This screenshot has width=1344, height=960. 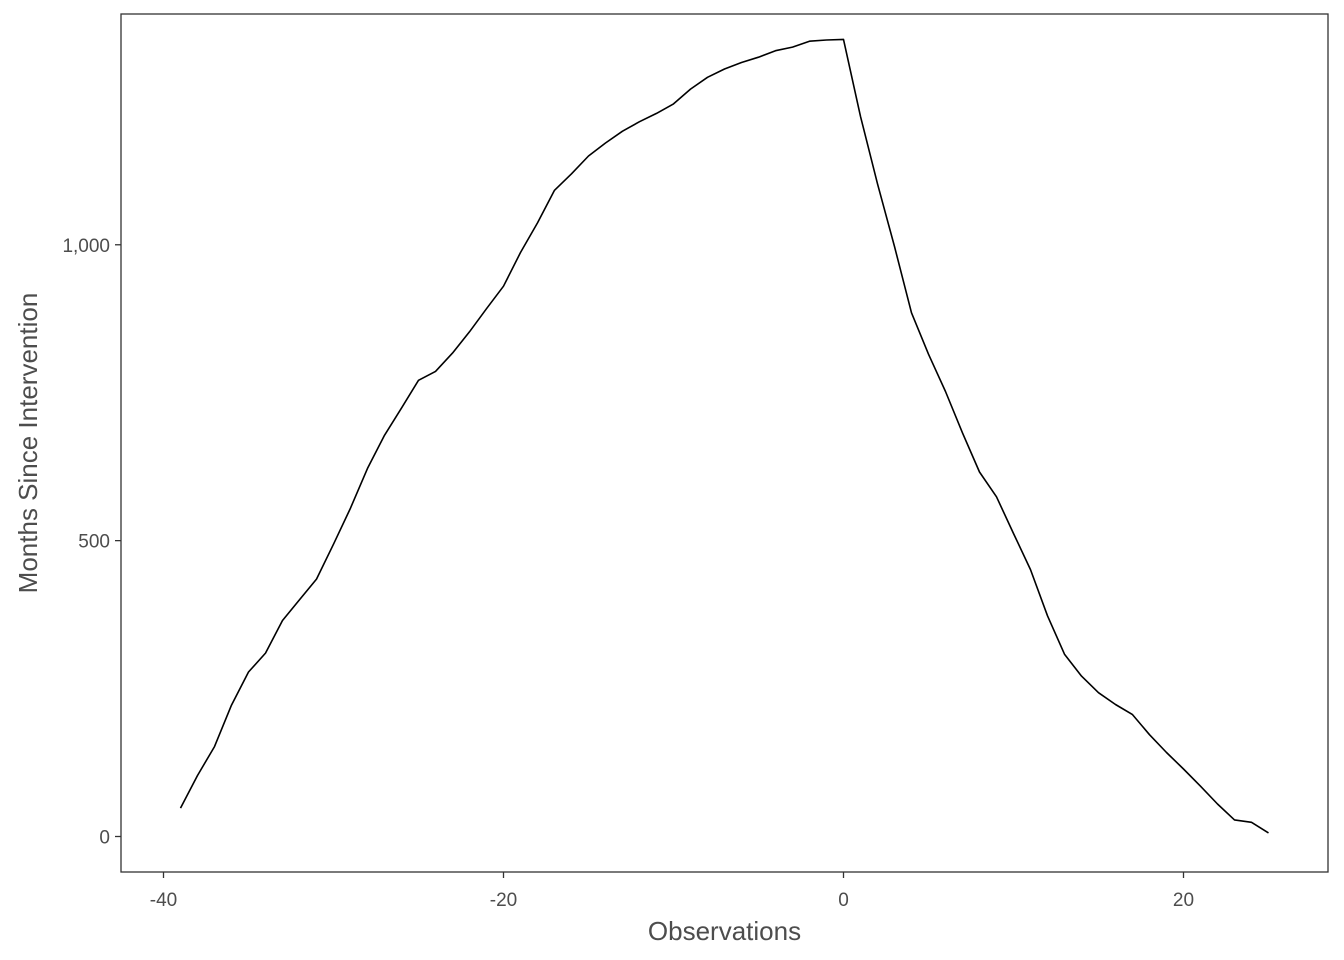 What do you see at coordinates (724, 931) in the screenshot?
I see `x-axis-title: Observations` at bounding box center [724, 931].